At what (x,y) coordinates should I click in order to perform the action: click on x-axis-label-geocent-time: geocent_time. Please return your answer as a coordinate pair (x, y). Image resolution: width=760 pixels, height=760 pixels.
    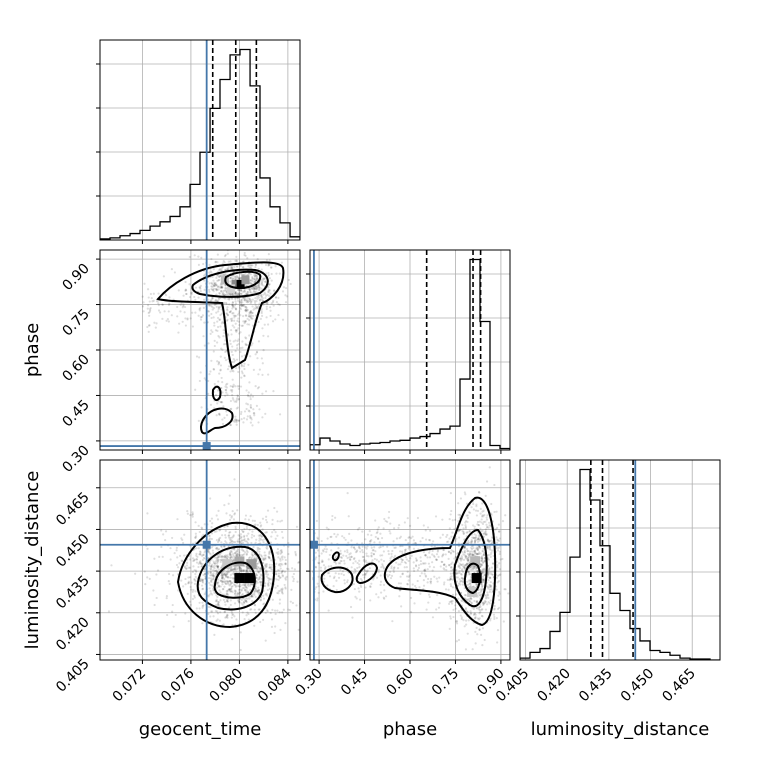
    Looking at the image, I should click on (200, 729).